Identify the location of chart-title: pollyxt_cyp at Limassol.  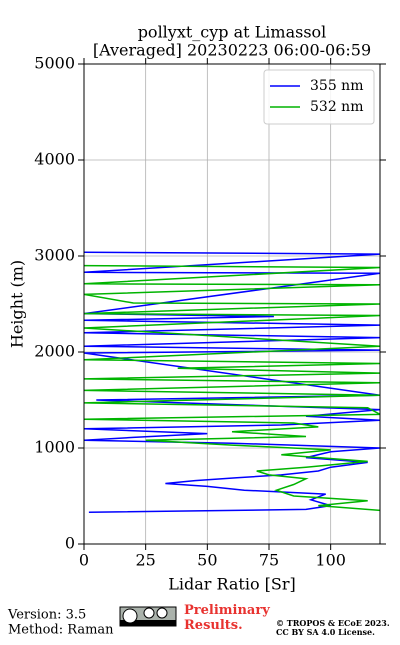
(232, 32).